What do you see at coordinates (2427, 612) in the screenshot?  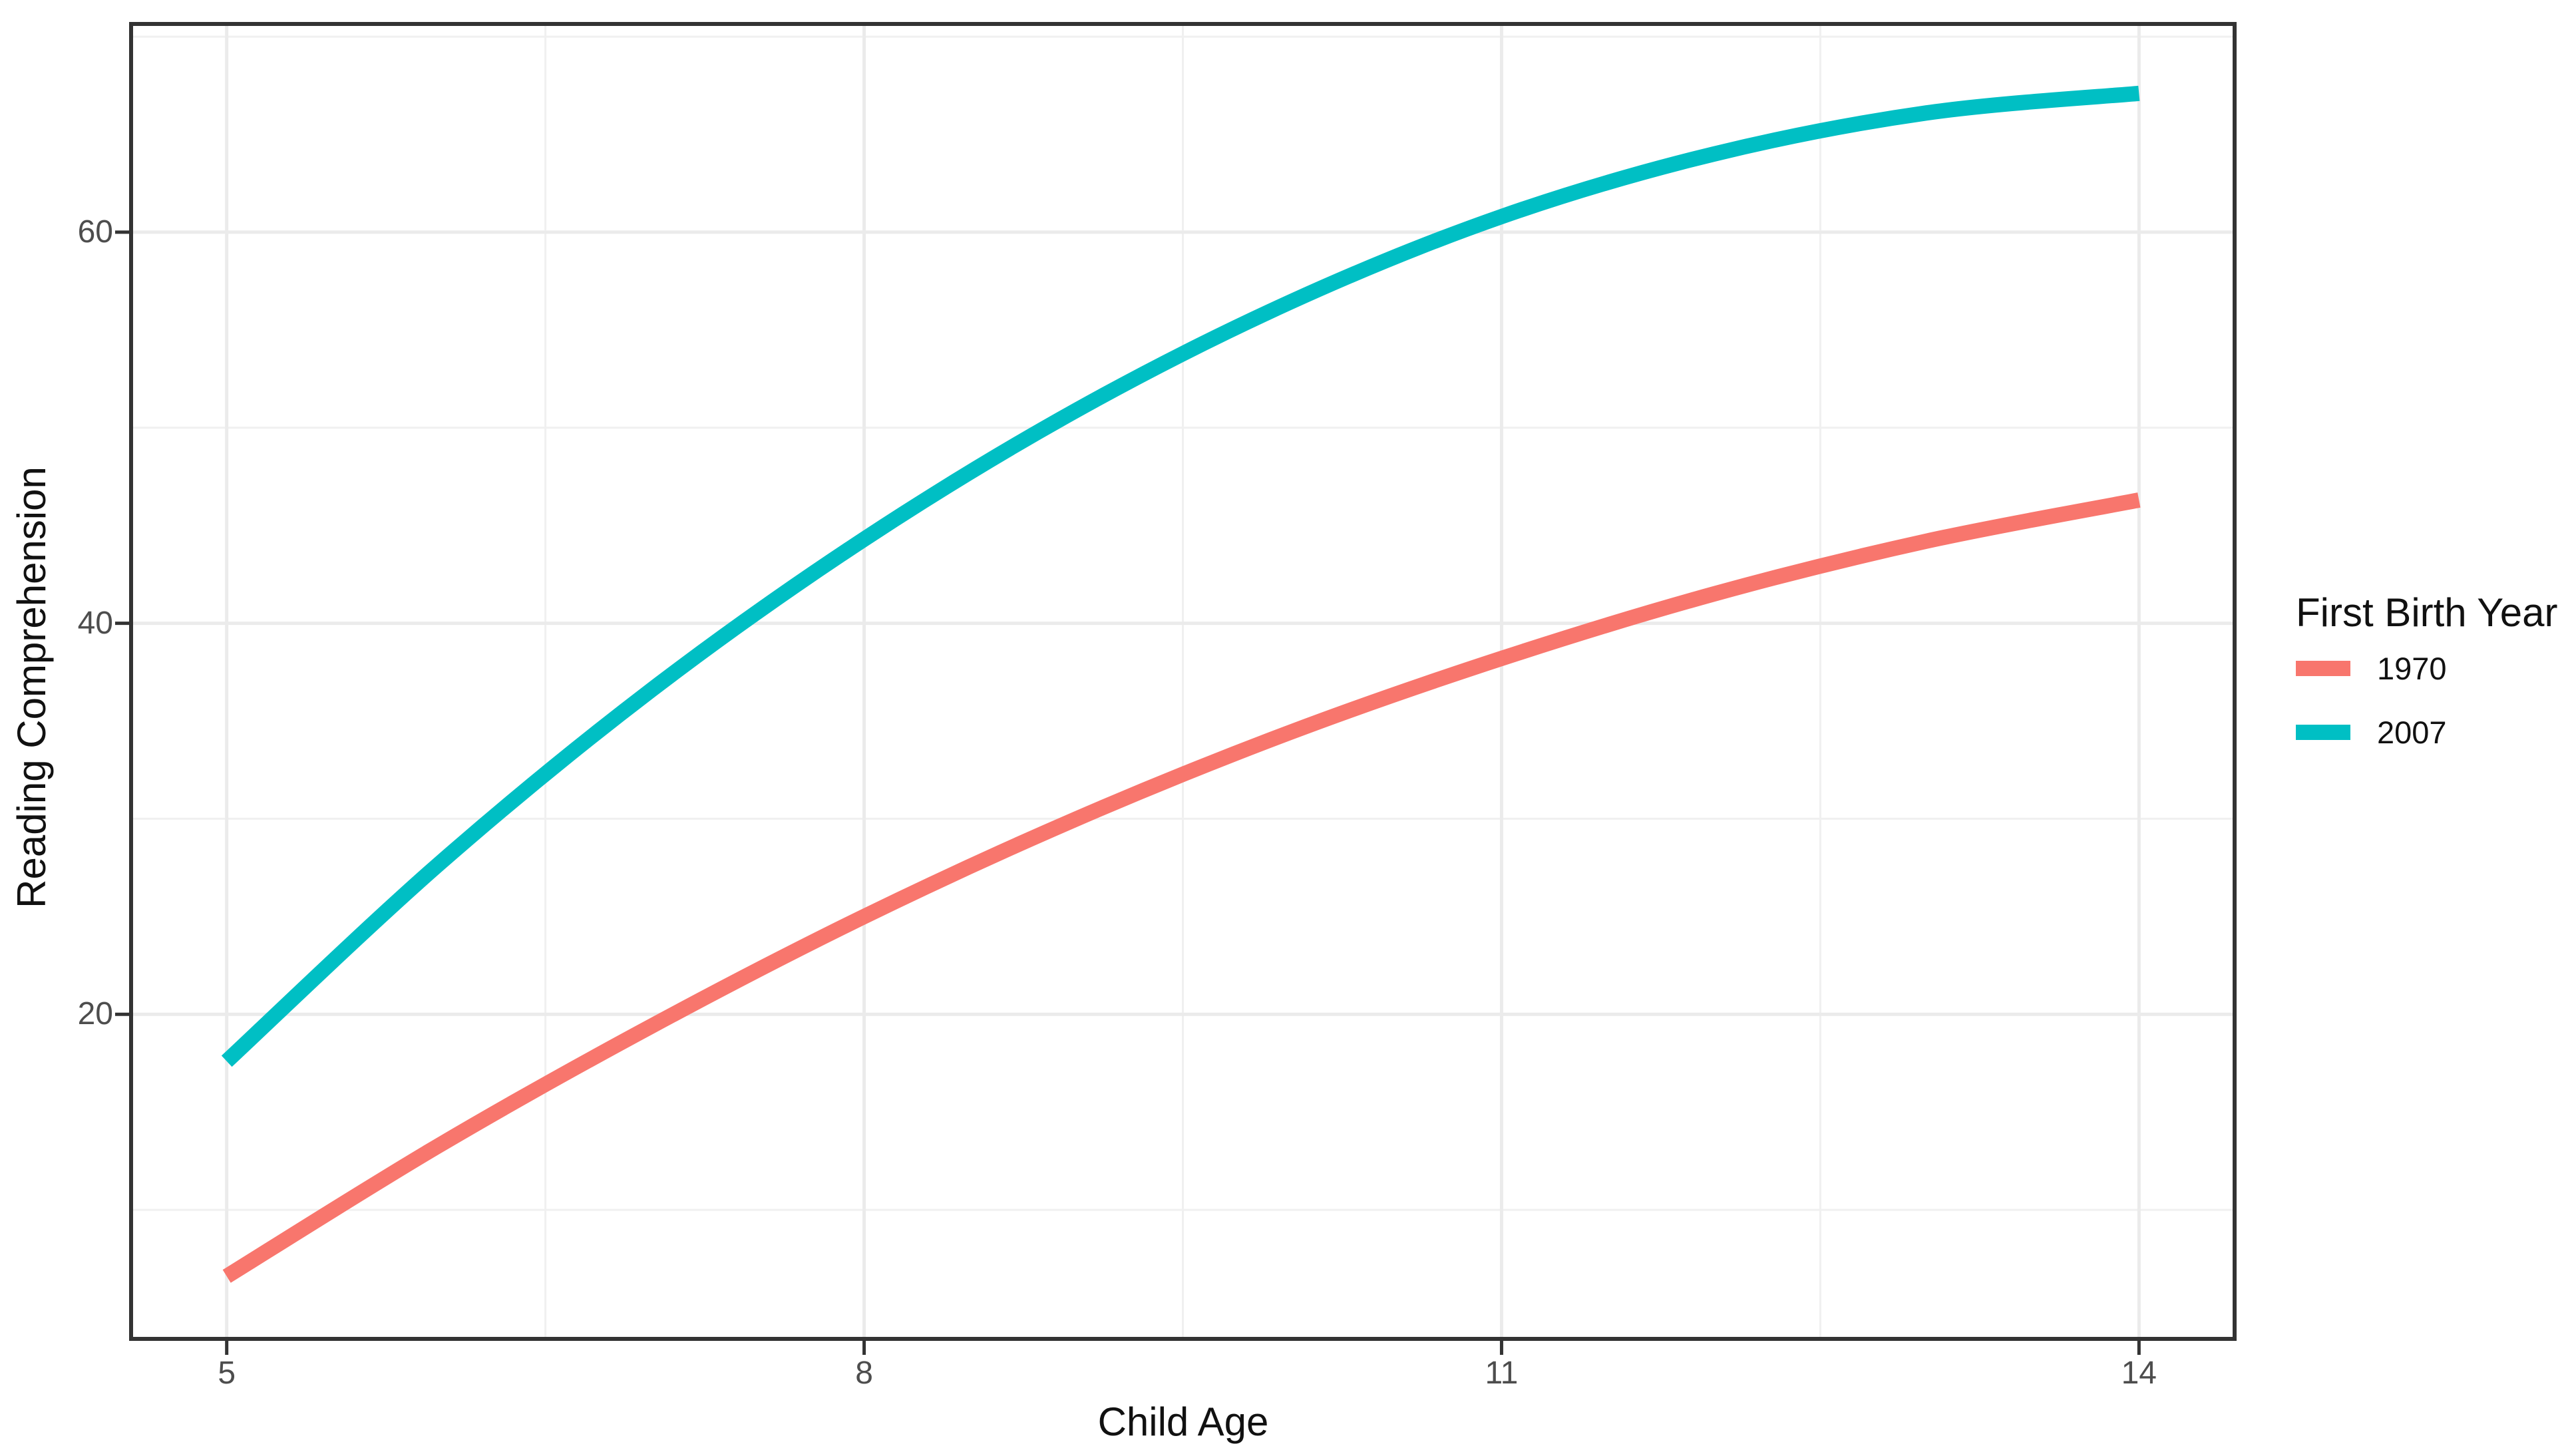 I see `legend-title: First Birth Year` at bounding box center [2427, 612].